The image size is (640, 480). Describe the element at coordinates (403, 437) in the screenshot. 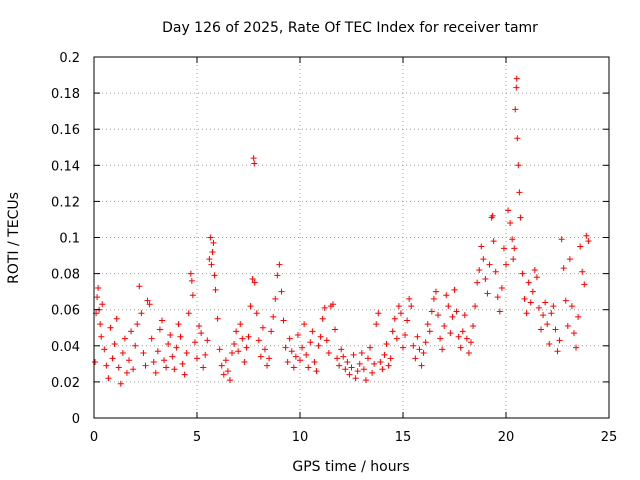

I see `x-tick-label: 15` at that location.